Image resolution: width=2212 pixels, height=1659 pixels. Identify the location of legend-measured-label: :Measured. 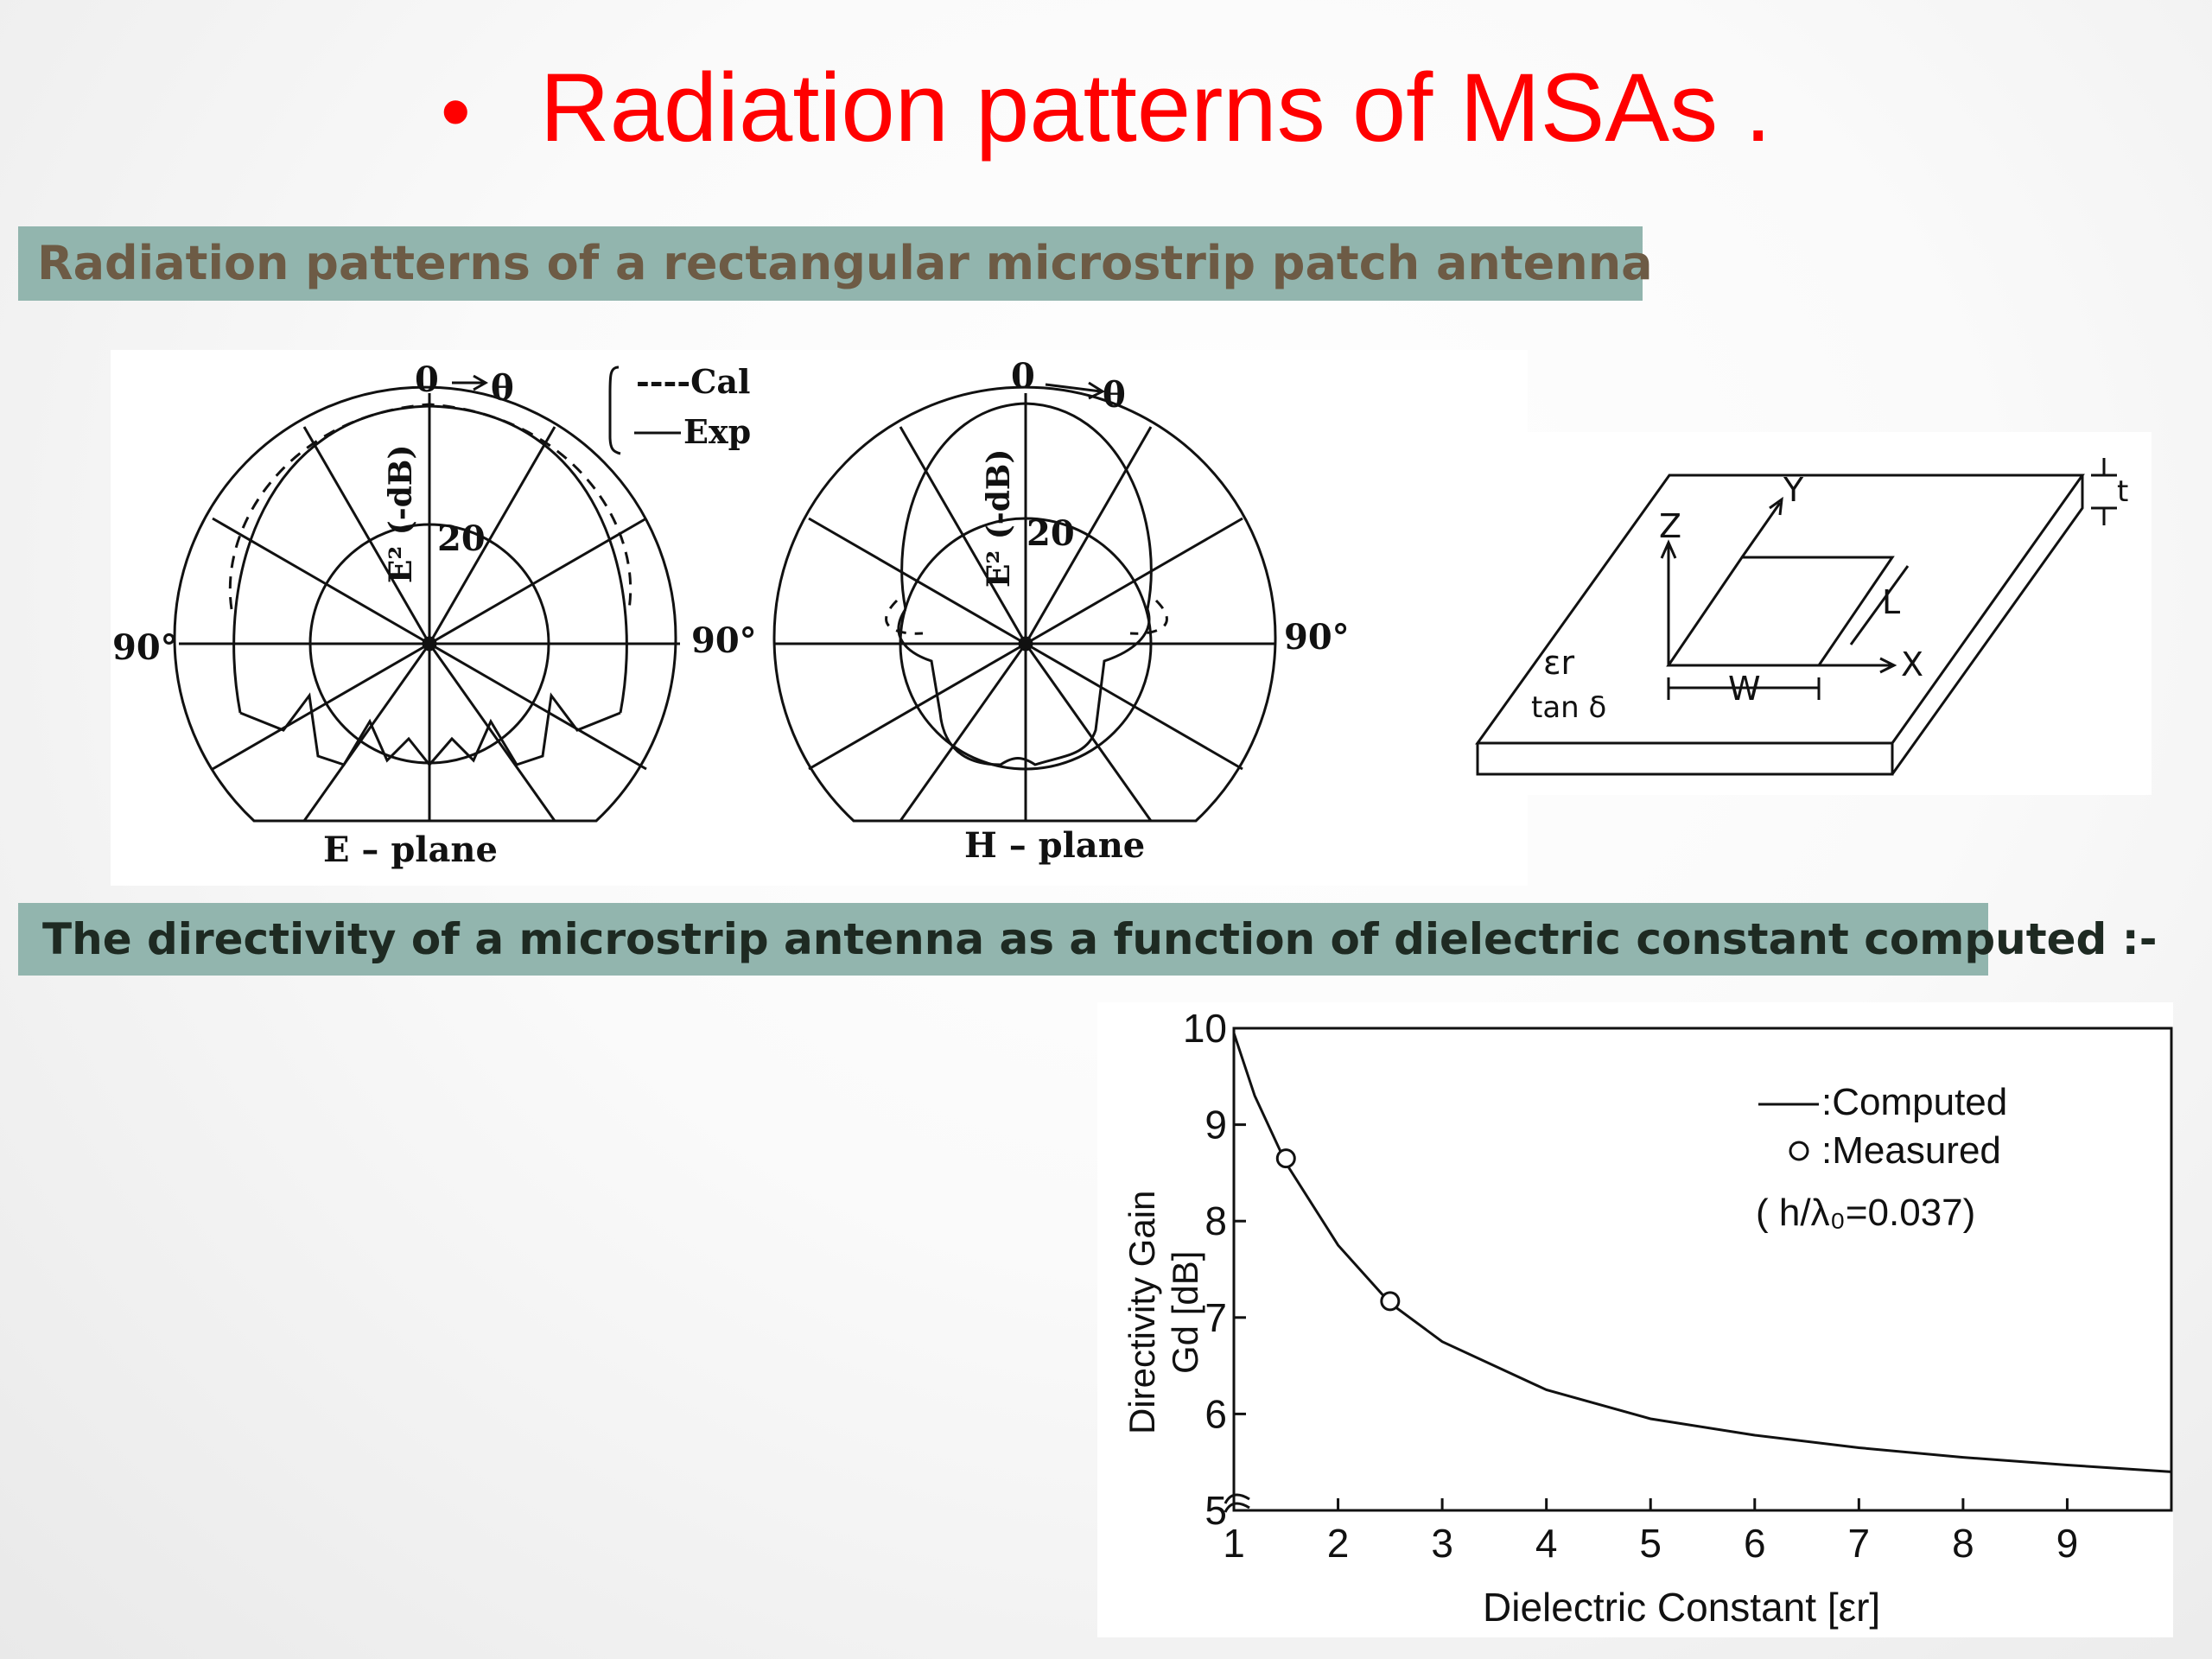
(1911, 1150).